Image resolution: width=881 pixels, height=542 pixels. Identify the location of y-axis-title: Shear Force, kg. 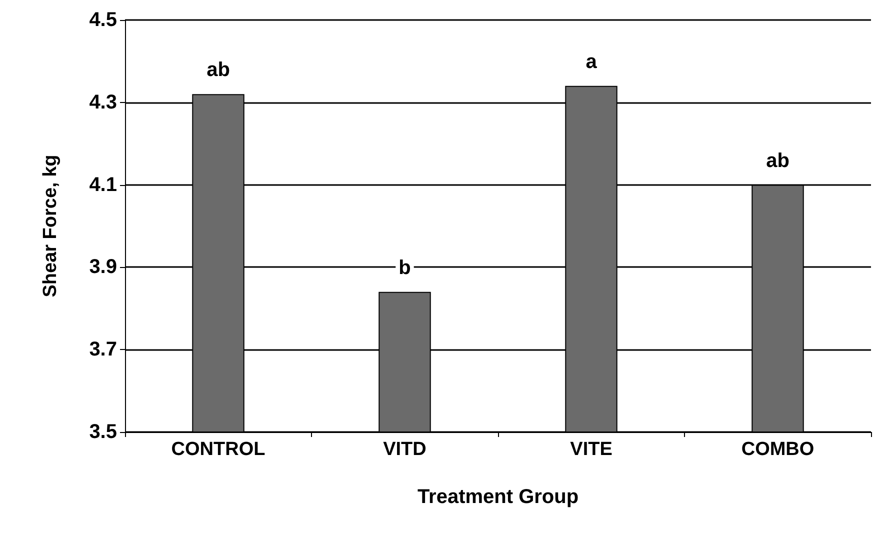
(50, 226).